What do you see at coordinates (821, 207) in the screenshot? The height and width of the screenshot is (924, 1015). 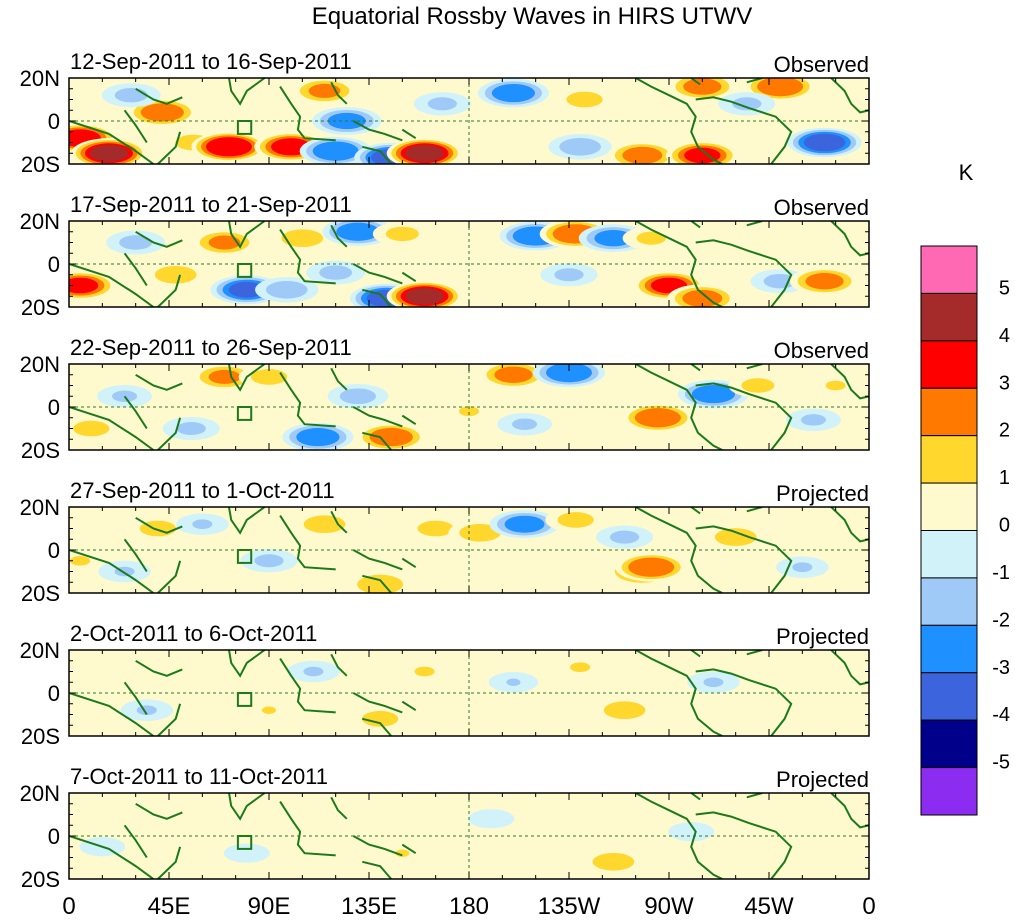 I see `panel-status-label: Observed` at bounding box center [821, 207].